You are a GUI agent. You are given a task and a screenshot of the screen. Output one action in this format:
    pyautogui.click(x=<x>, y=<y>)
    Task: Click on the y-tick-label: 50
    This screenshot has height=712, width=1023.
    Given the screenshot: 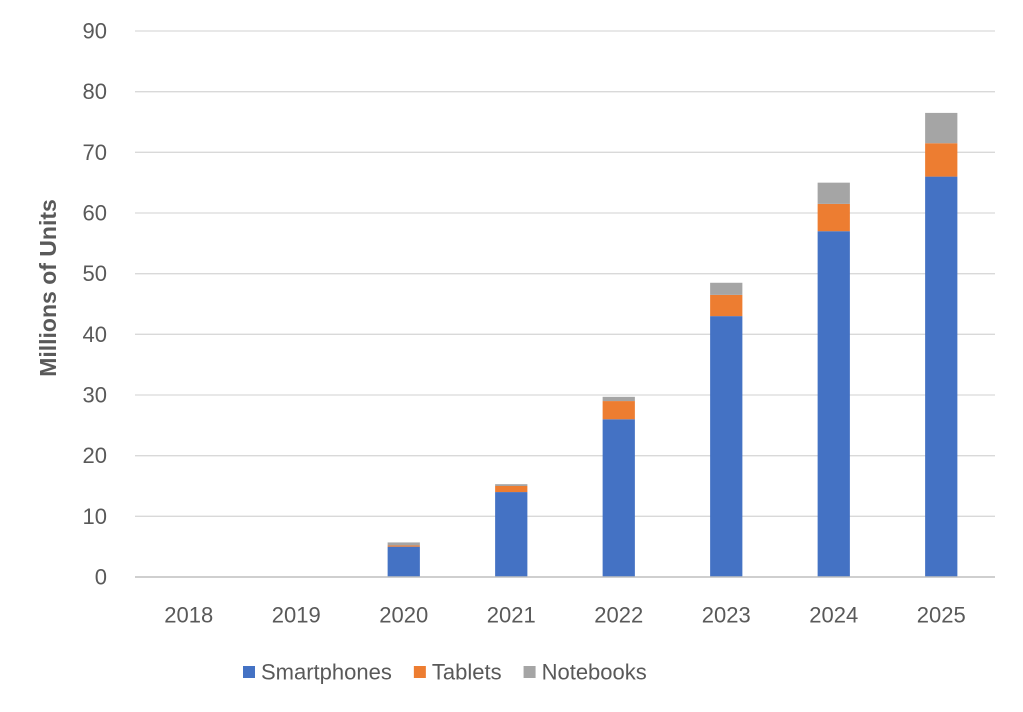 What is the action you would take?
    pyautogui.click(x=95, y=273)
    